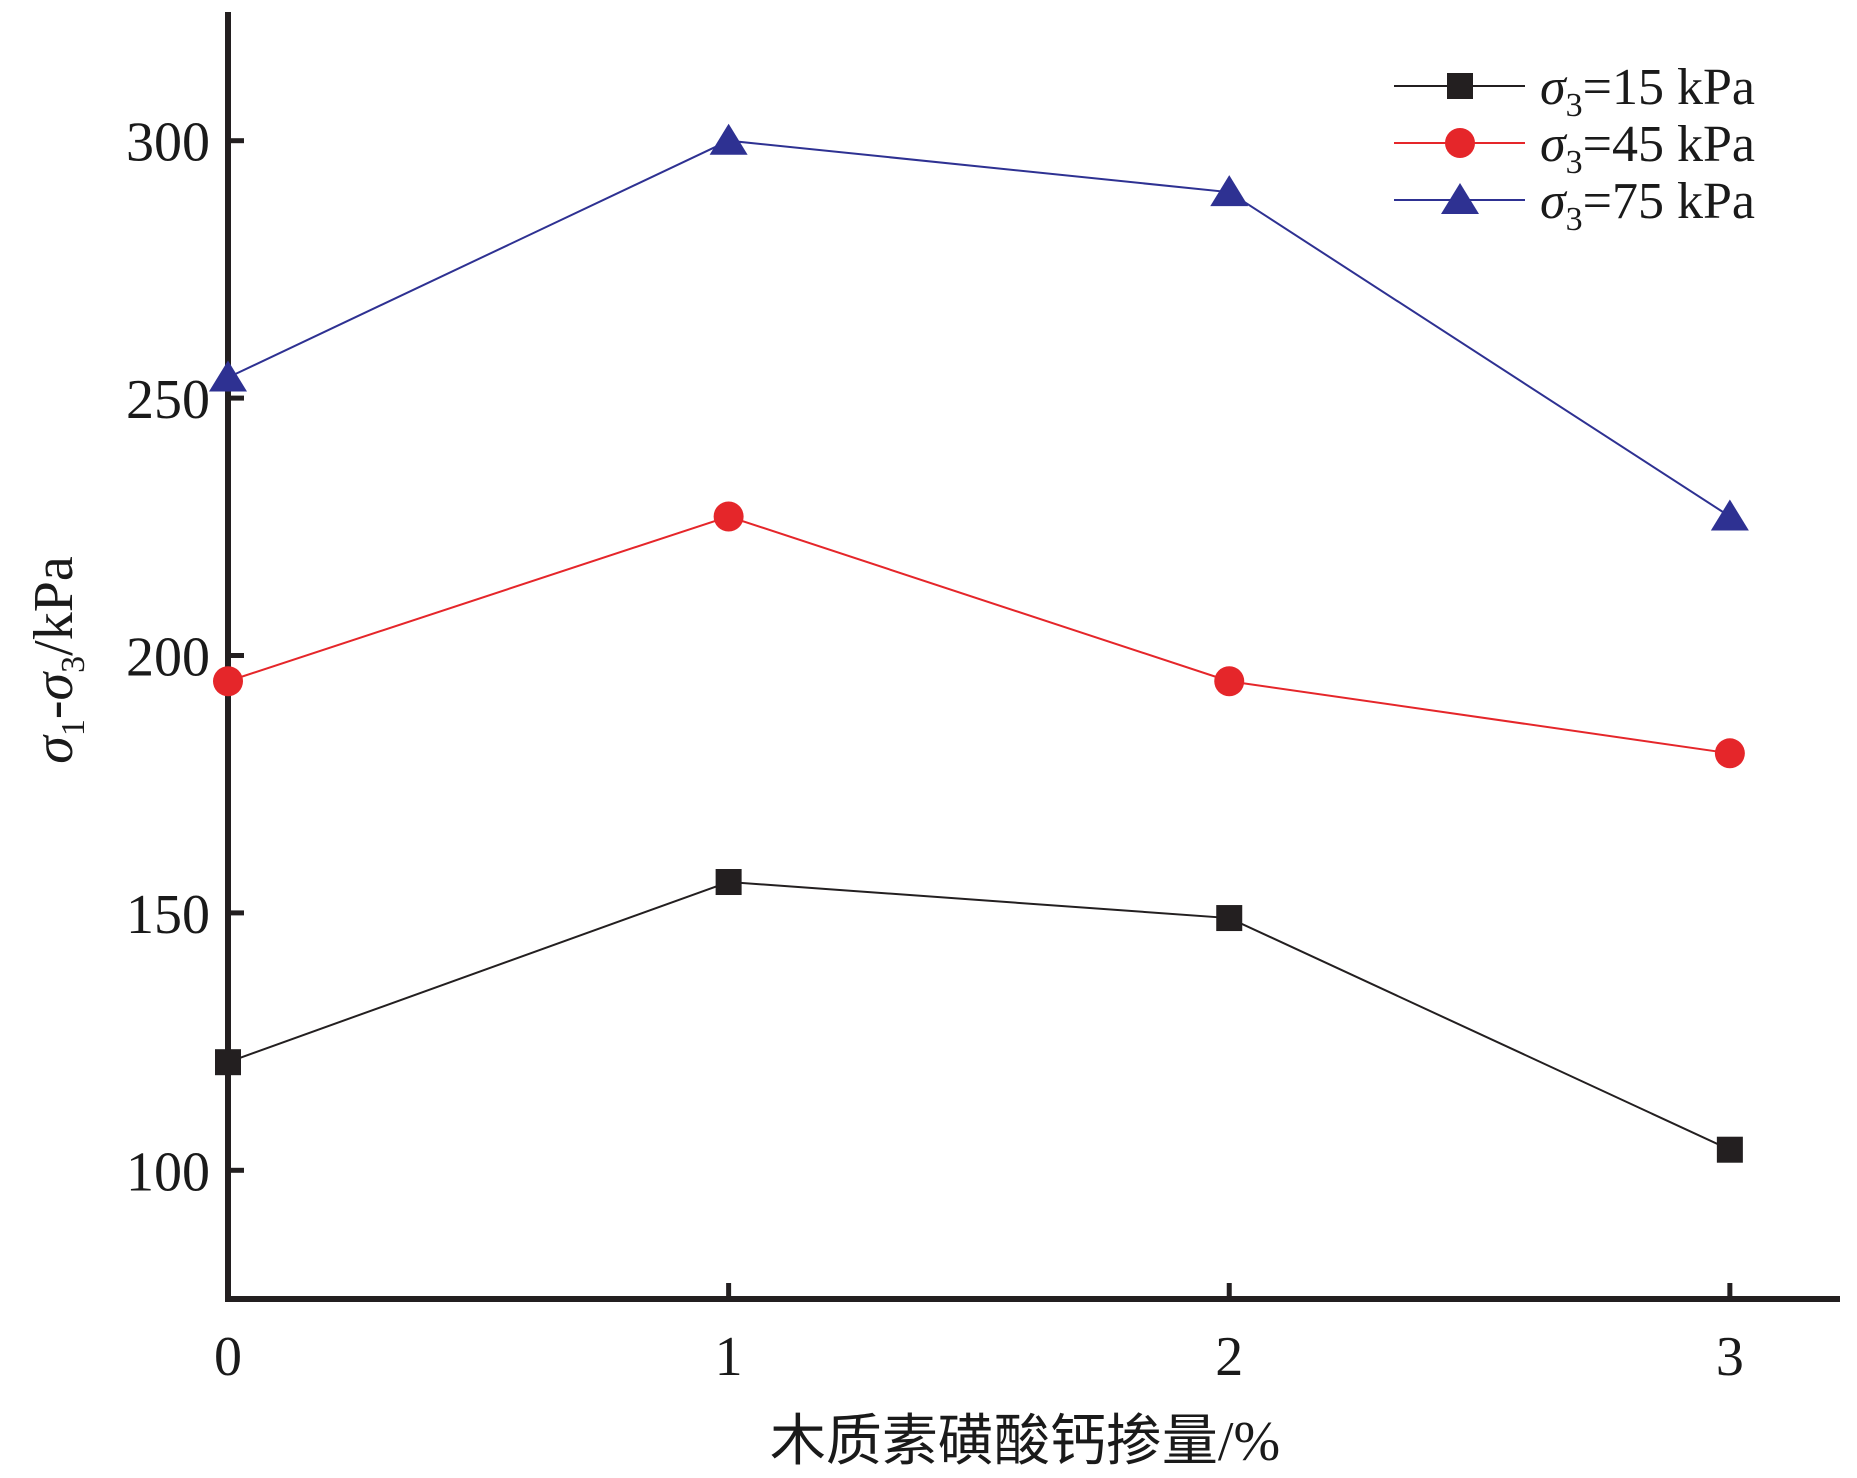 The width and height of the screenshot is (1857, 1478). Describe the element at coordinates (168, 915) in the screenshot. I see `y-tick-label: 150` at that location.